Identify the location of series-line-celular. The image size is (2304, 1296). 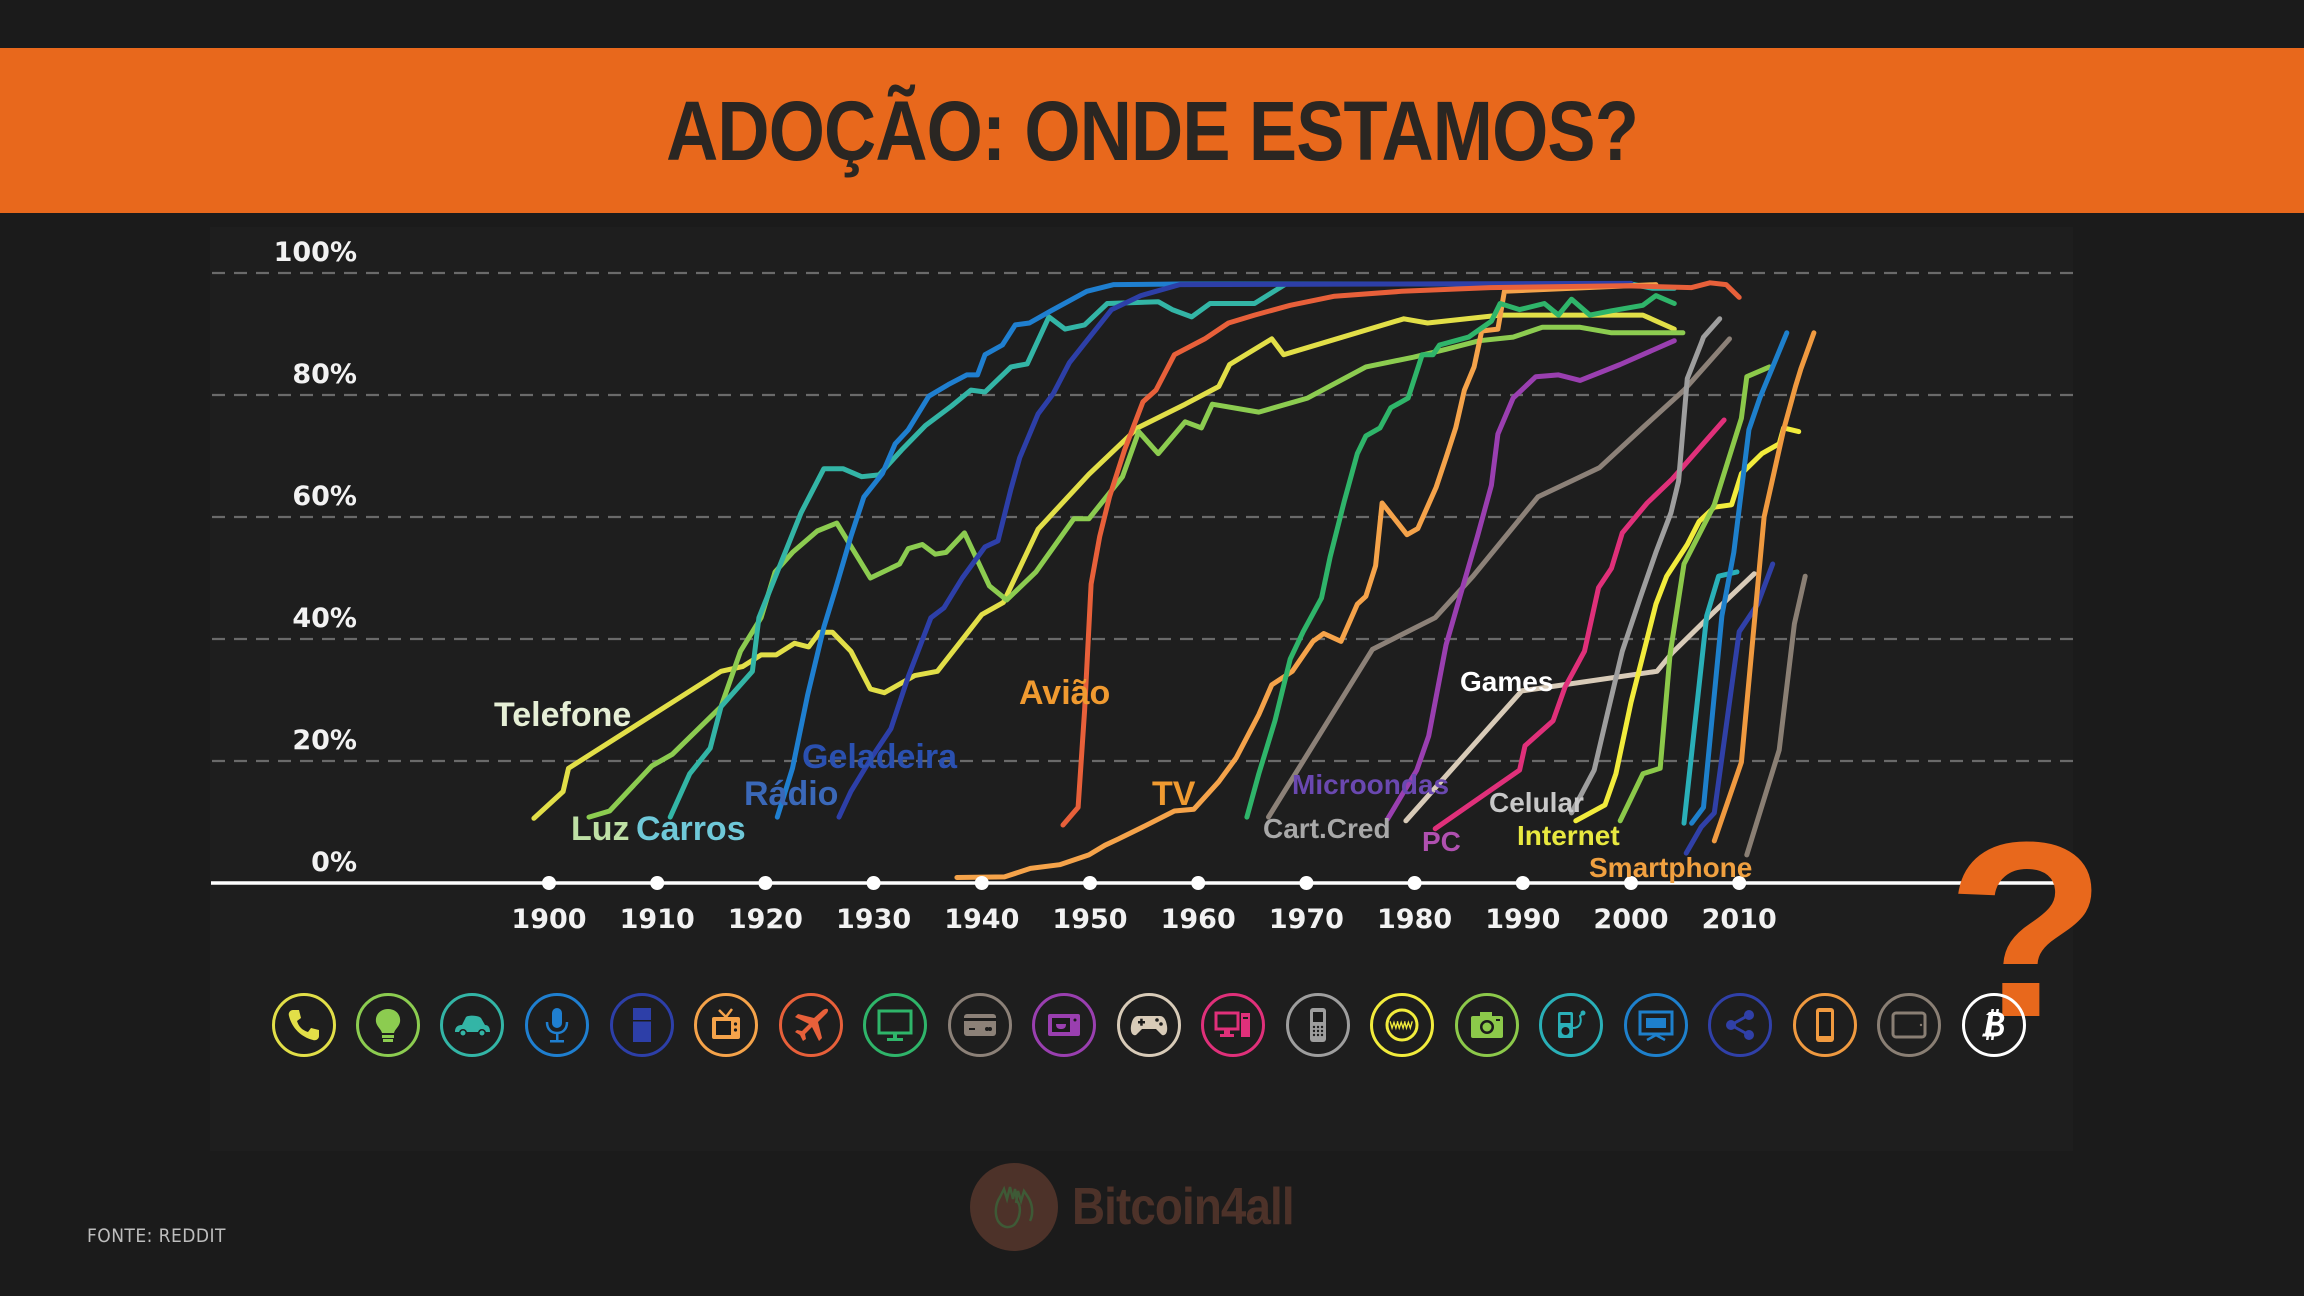
(1646, 566).